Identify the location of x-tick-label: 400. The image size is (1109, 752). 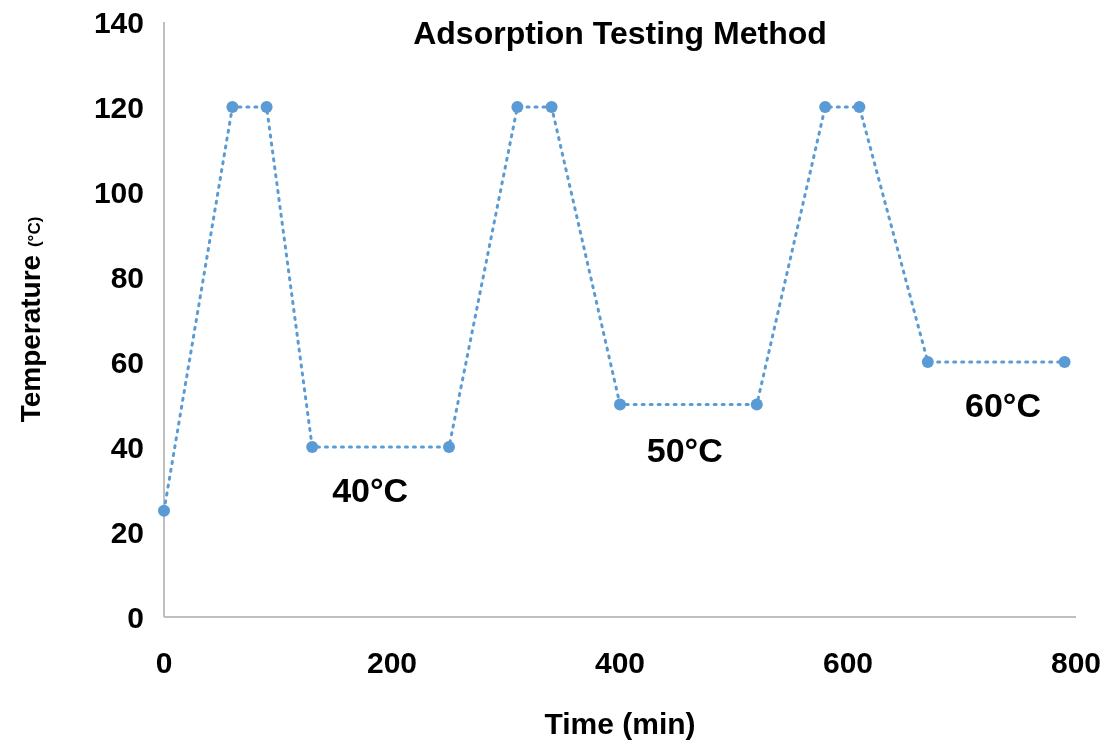
(620, 662).